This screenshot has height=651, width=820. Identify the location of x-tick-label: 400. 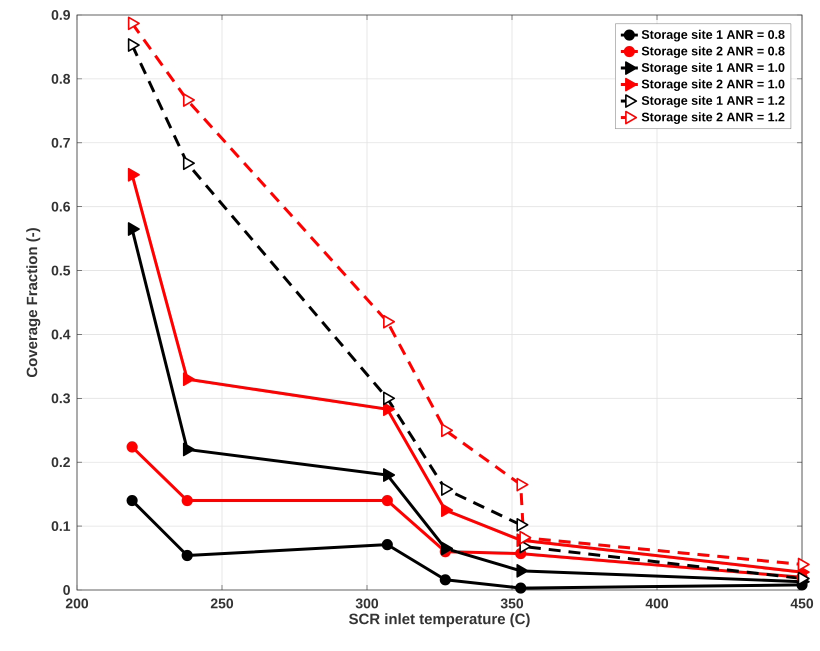
(657, 603).